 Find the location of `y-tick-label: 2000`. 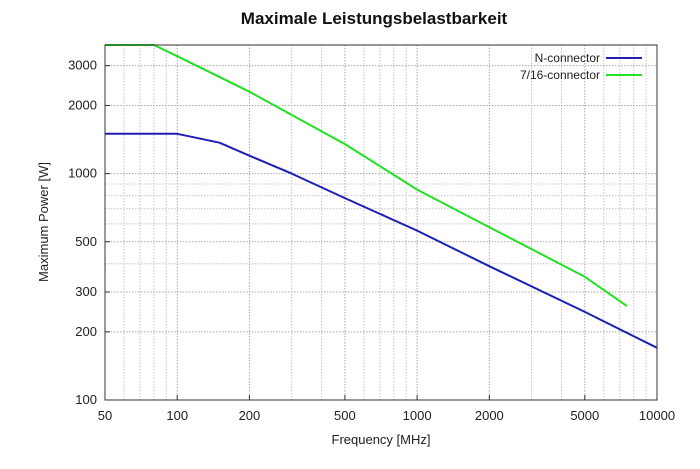

y-tick-label: 2000 is located at coordinates (82, 104).